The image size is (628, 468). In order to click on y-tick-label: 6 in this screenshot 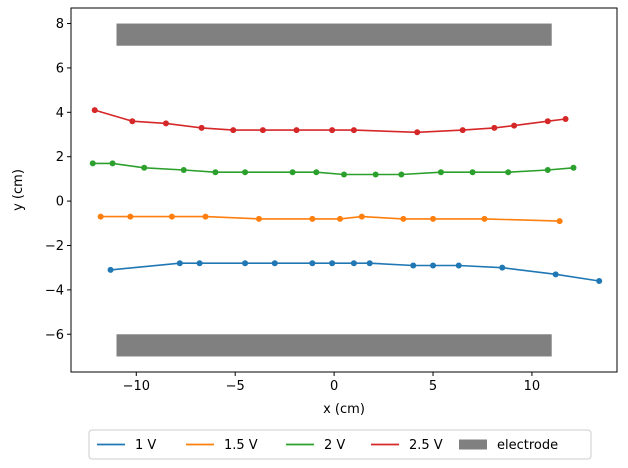, I will do `click(60, 68)`.